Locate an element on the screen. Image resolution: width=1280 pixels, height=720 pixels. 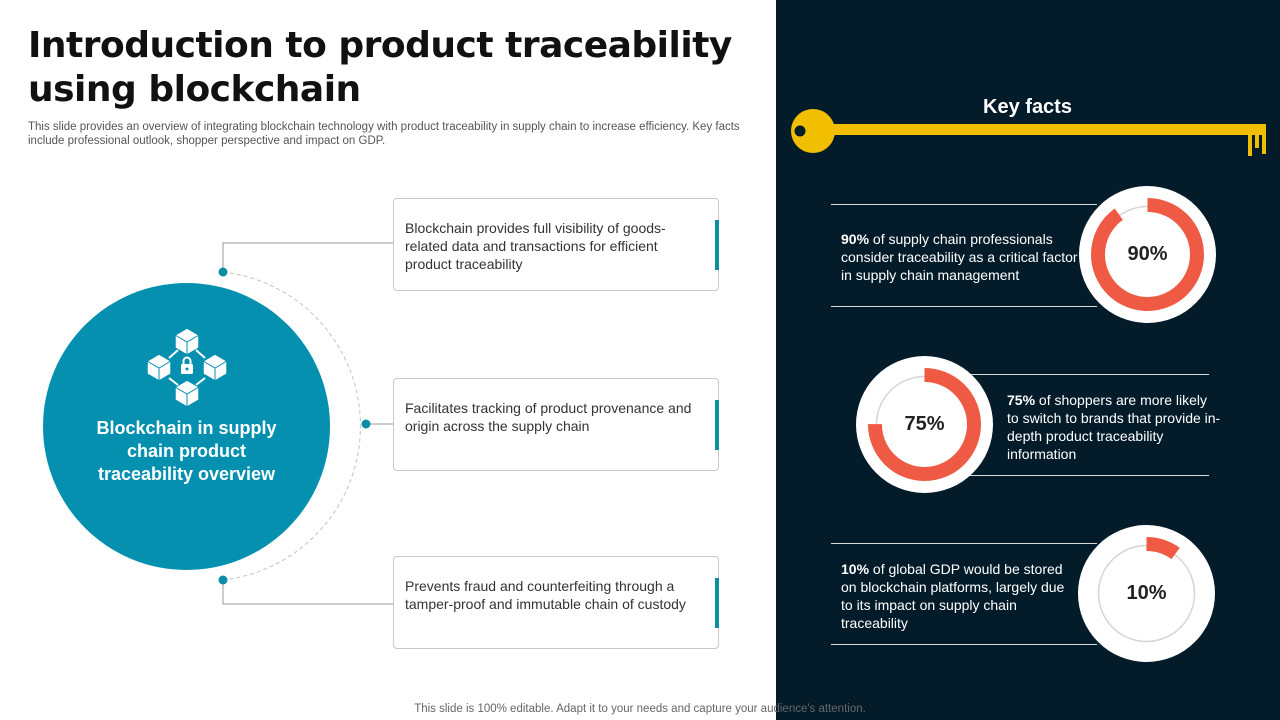
blockchain-lock-icon is located at coordinates (187, 367).